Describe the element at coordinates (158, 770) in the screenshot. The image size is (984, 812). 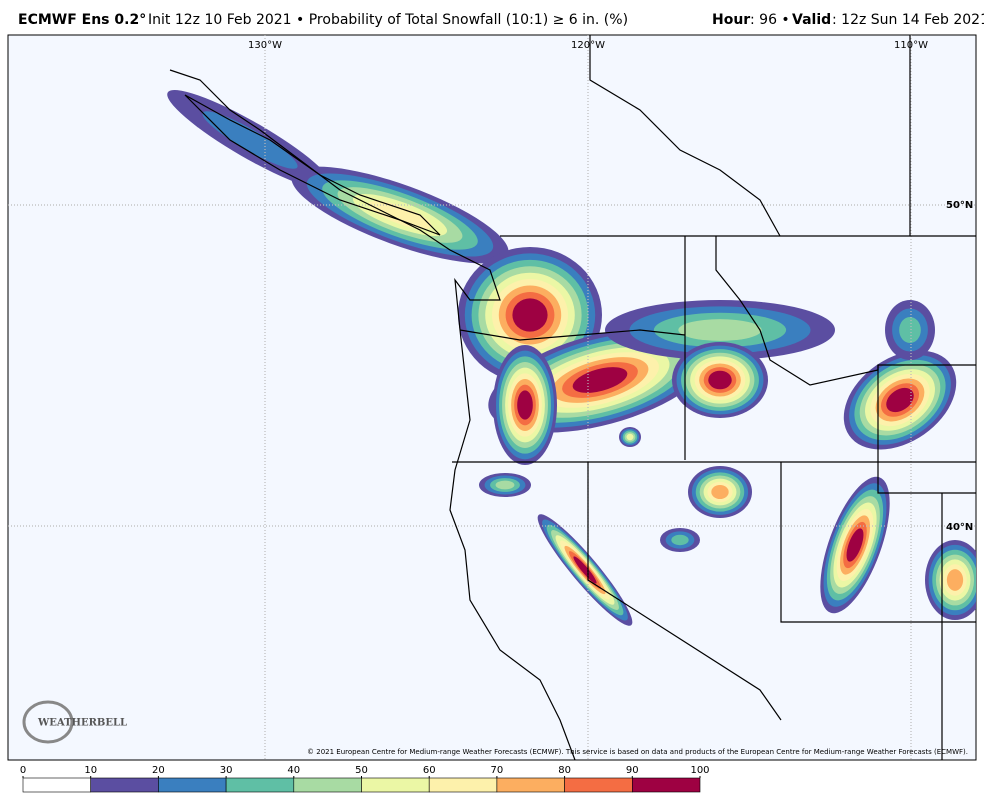
I see `colorbar-tick-label: 20` at that location.